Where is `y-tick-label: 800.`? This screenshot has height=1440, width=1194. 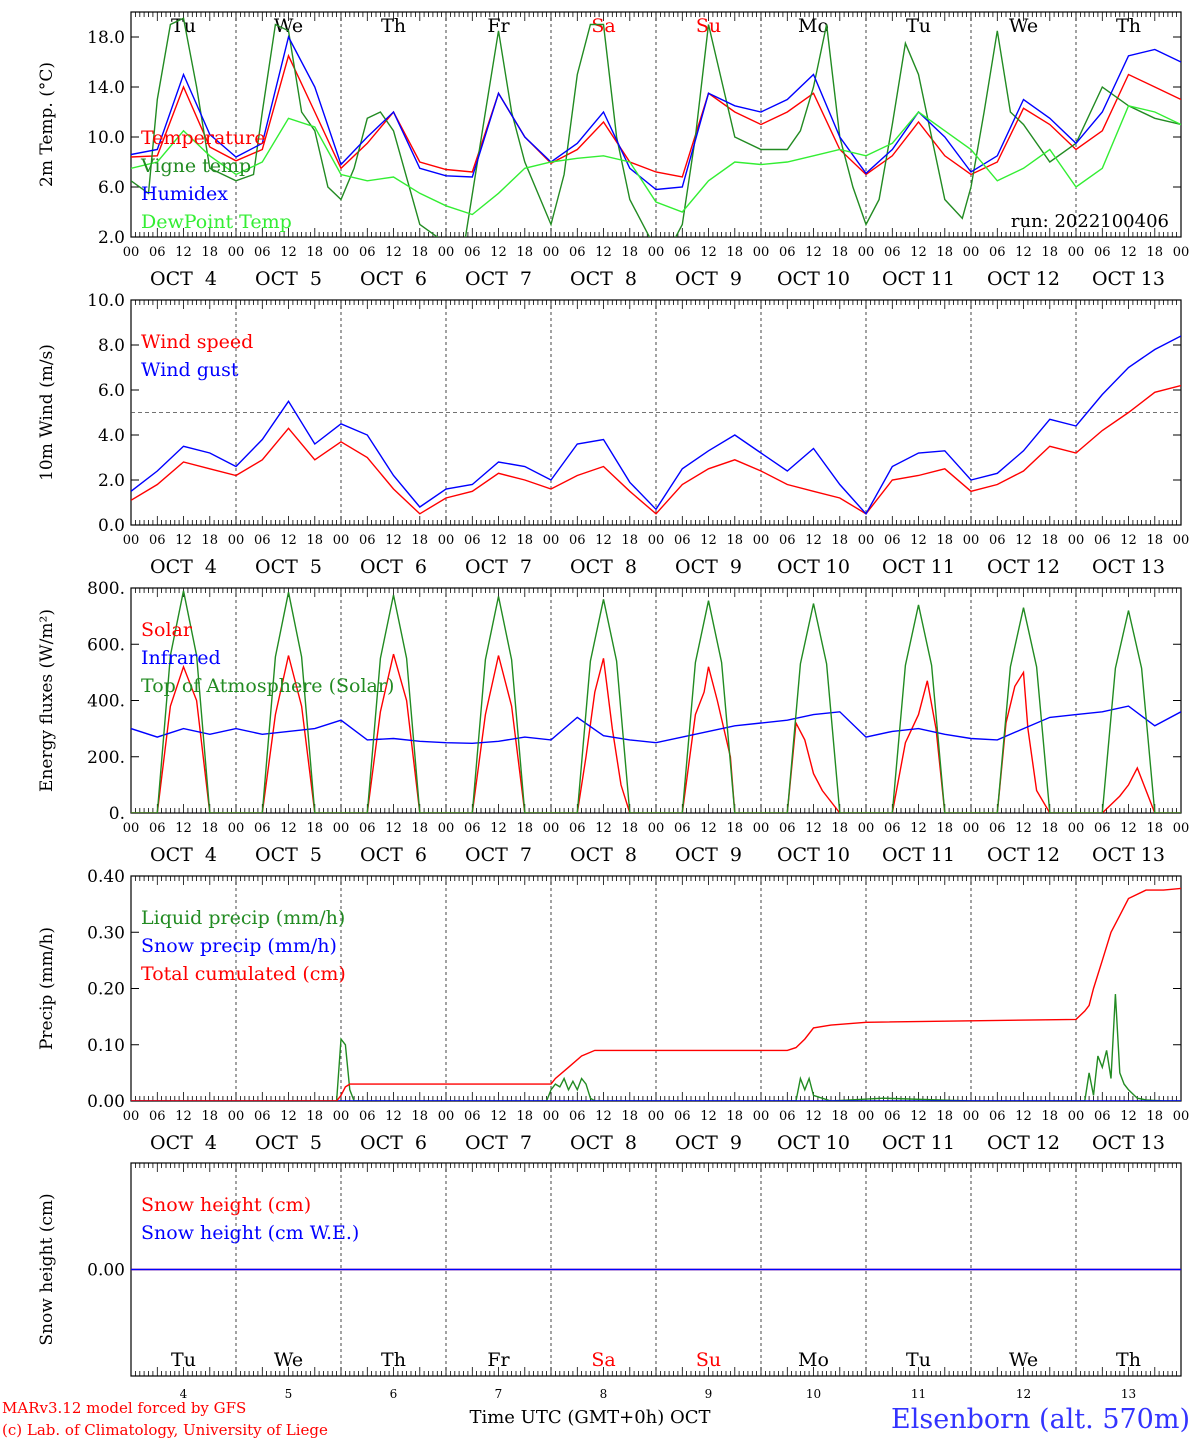
y-tick-label: 800. is located at coordinates (106, 589).